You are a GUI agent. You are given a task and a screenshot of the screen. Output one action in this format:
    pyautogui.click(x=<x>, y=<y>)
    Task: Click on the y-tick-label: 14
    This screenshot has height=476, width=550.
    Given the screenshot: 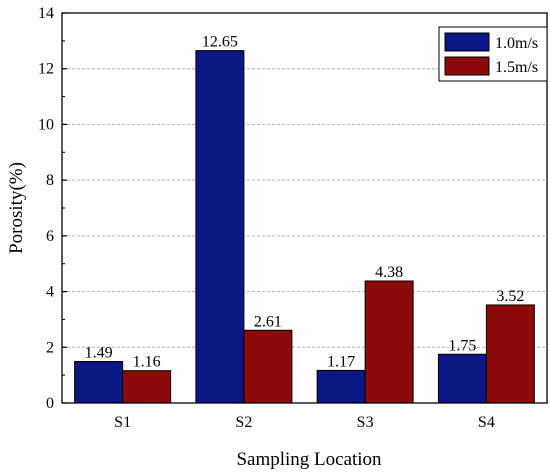 What is the action you would take?
    pyautogui.click(x=46, y=13)
    